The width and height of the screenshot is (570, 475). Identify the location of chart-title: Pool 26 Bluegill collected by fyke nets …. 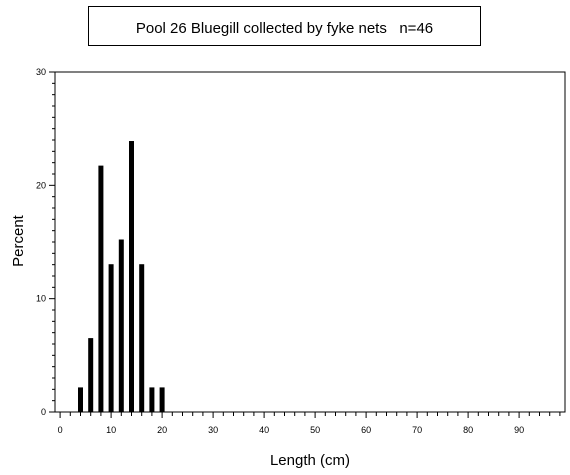
(284, 28).